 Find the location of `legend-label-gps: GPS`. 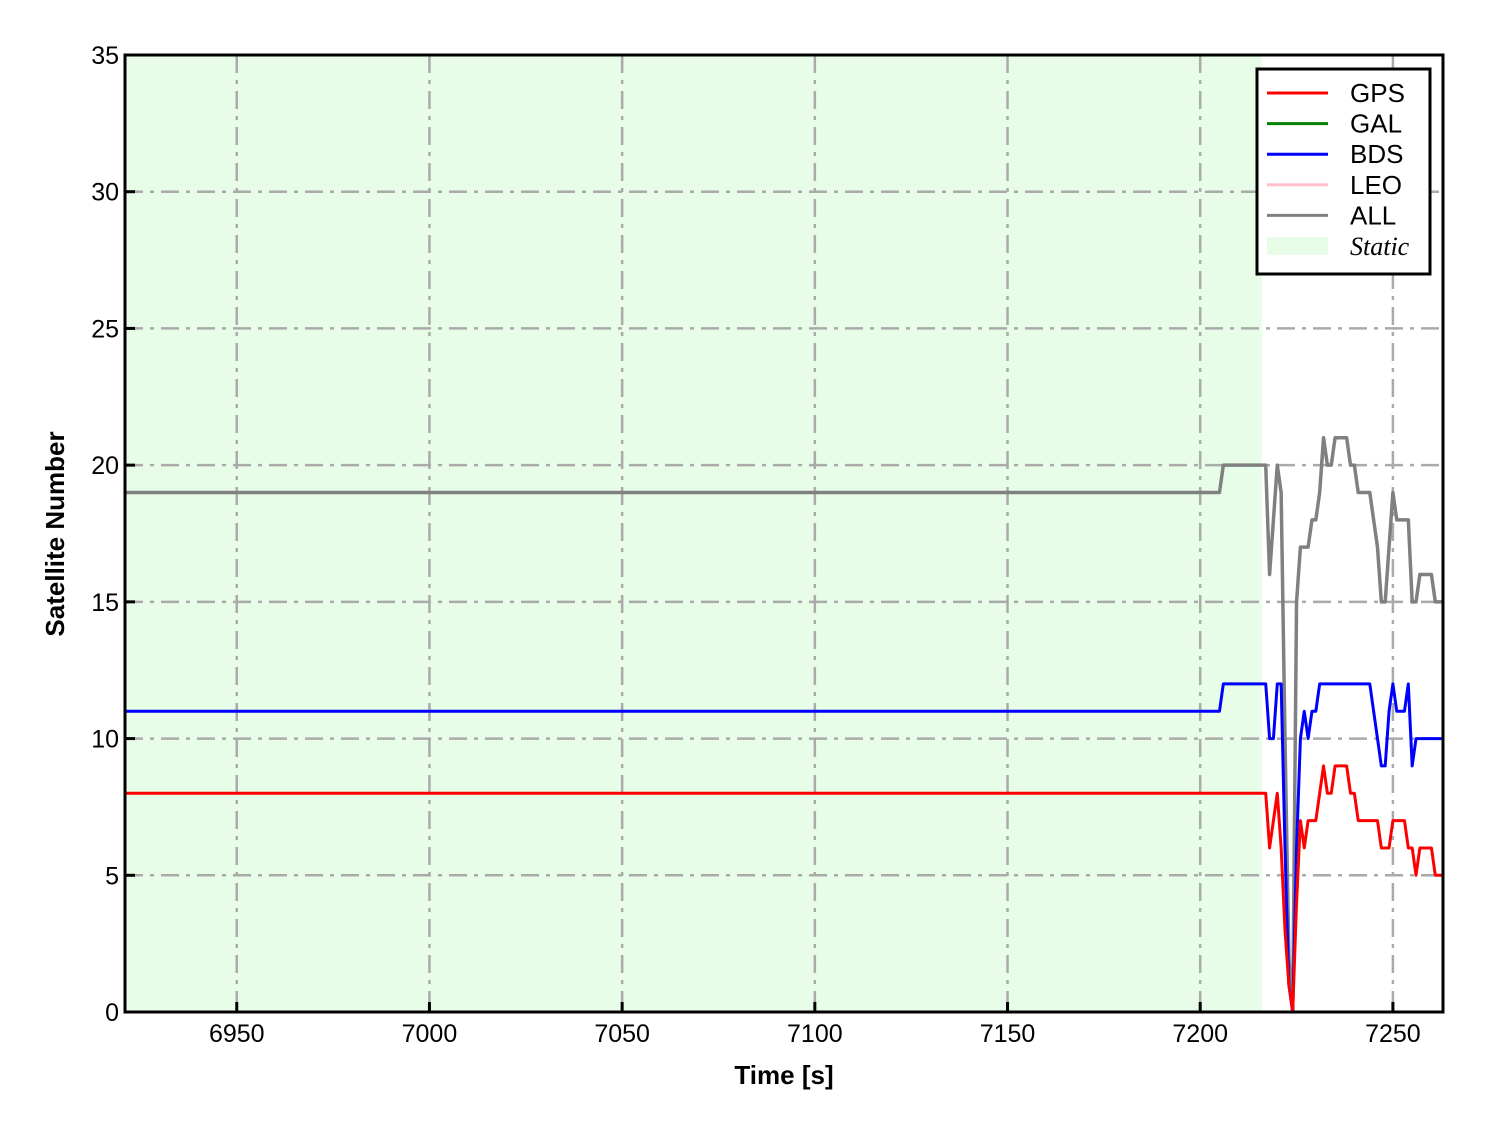

legend-label-gps: GPS is located at coordinates (1377, 93).